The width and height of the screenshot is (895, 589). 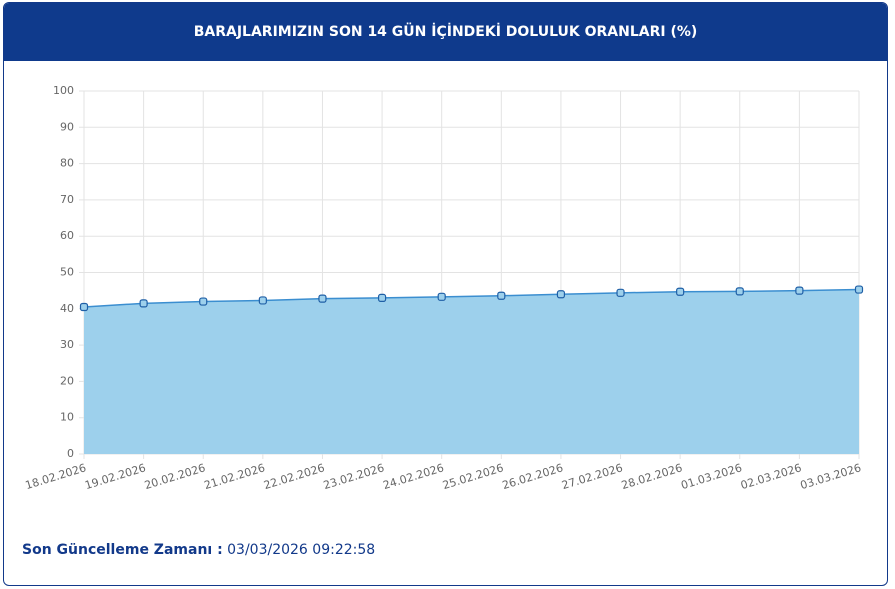 I want to click on x-tick-label: 02.03.2026, so click(x=771, y=476).